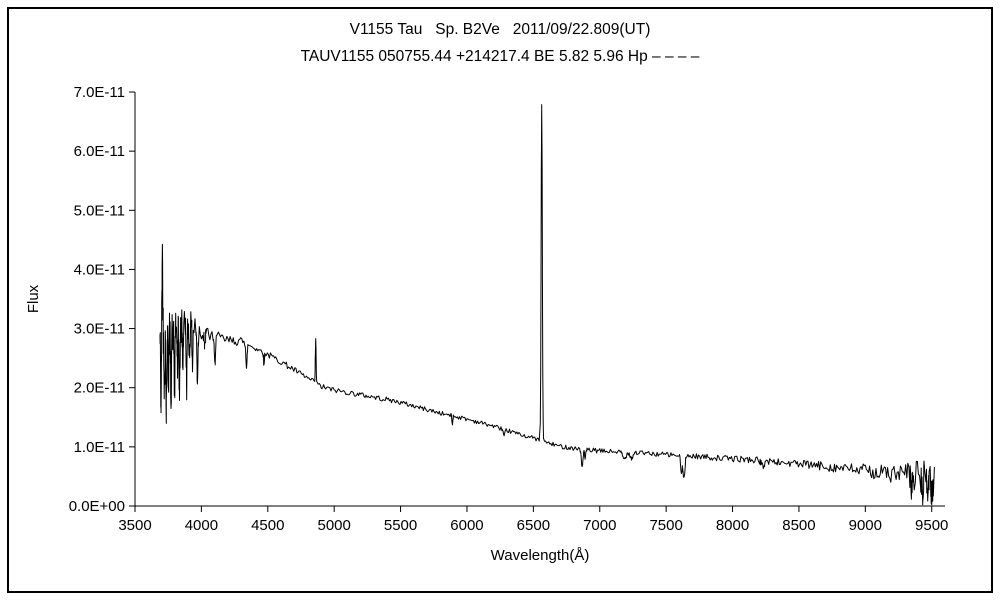  What do you see at coordinates (99, 210) in the screenshot?
I see `y-tick-label: 5.0E-11` at bounding box center [99, 210].